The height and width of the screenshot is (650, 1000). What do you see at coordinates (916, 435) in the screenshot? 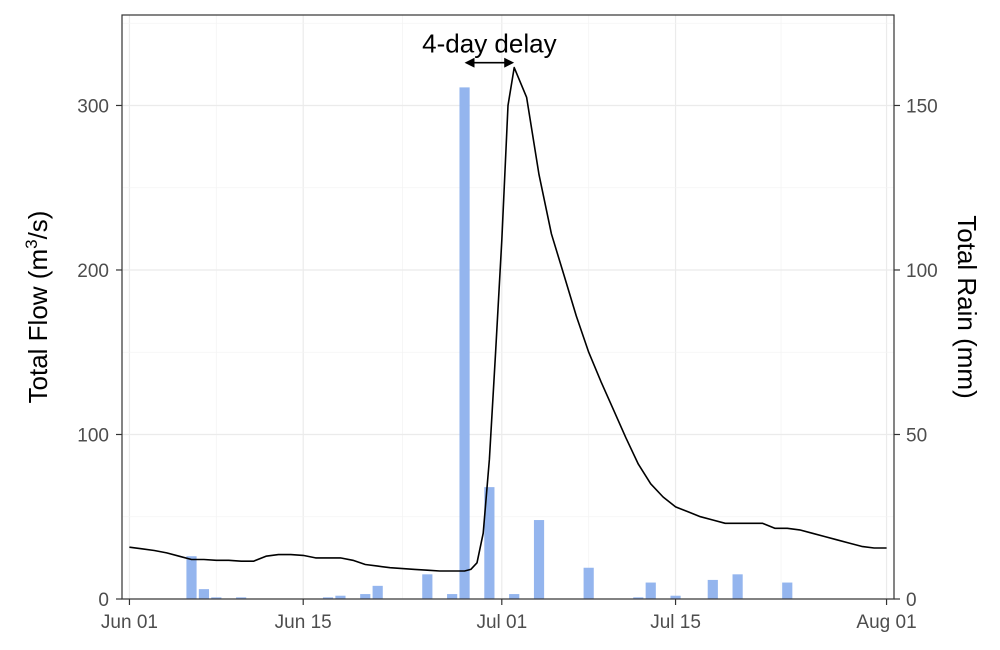
I see `y-right-tick-label: 50` at bounding box center [916, 435].